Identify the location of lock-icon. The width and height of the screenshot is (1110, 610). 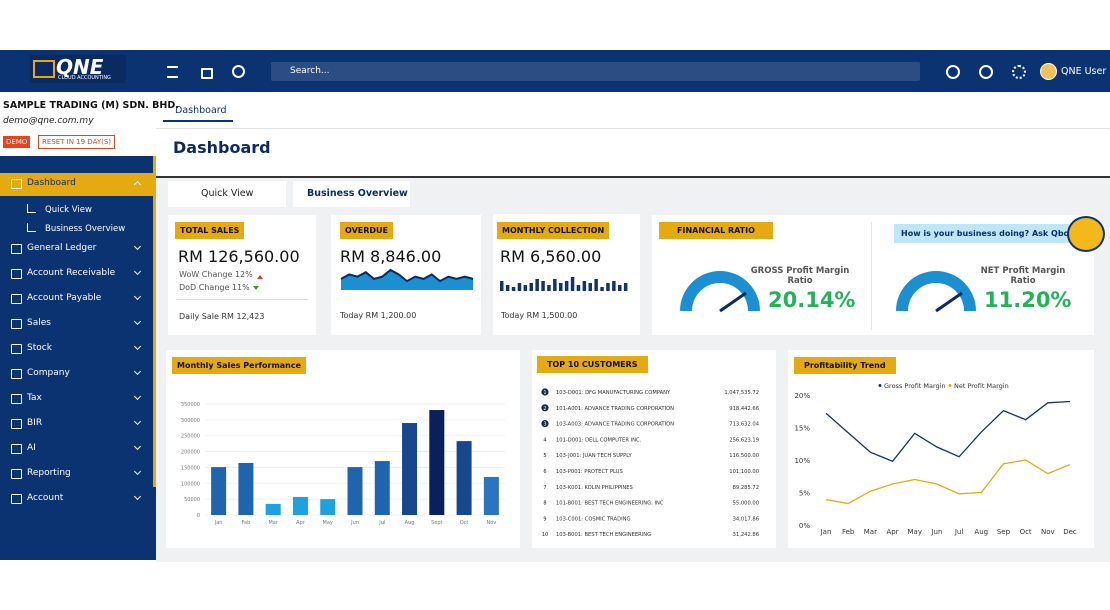
(207, 73).